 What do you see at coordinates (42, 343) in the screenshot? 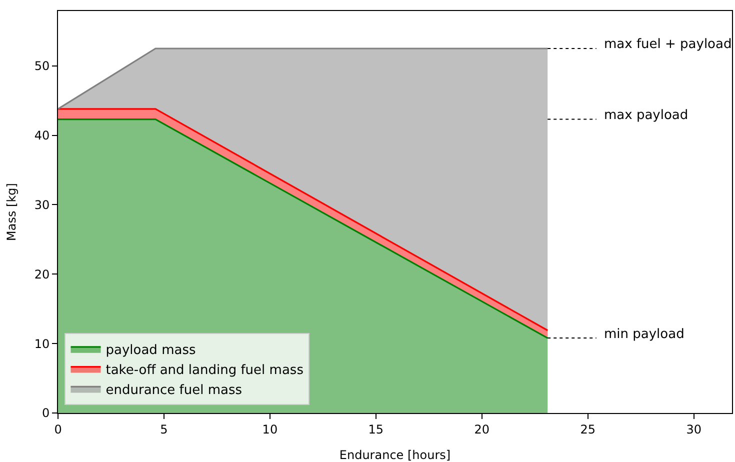
I see `y-tick-label: 10` at bounding box center [42, 343].